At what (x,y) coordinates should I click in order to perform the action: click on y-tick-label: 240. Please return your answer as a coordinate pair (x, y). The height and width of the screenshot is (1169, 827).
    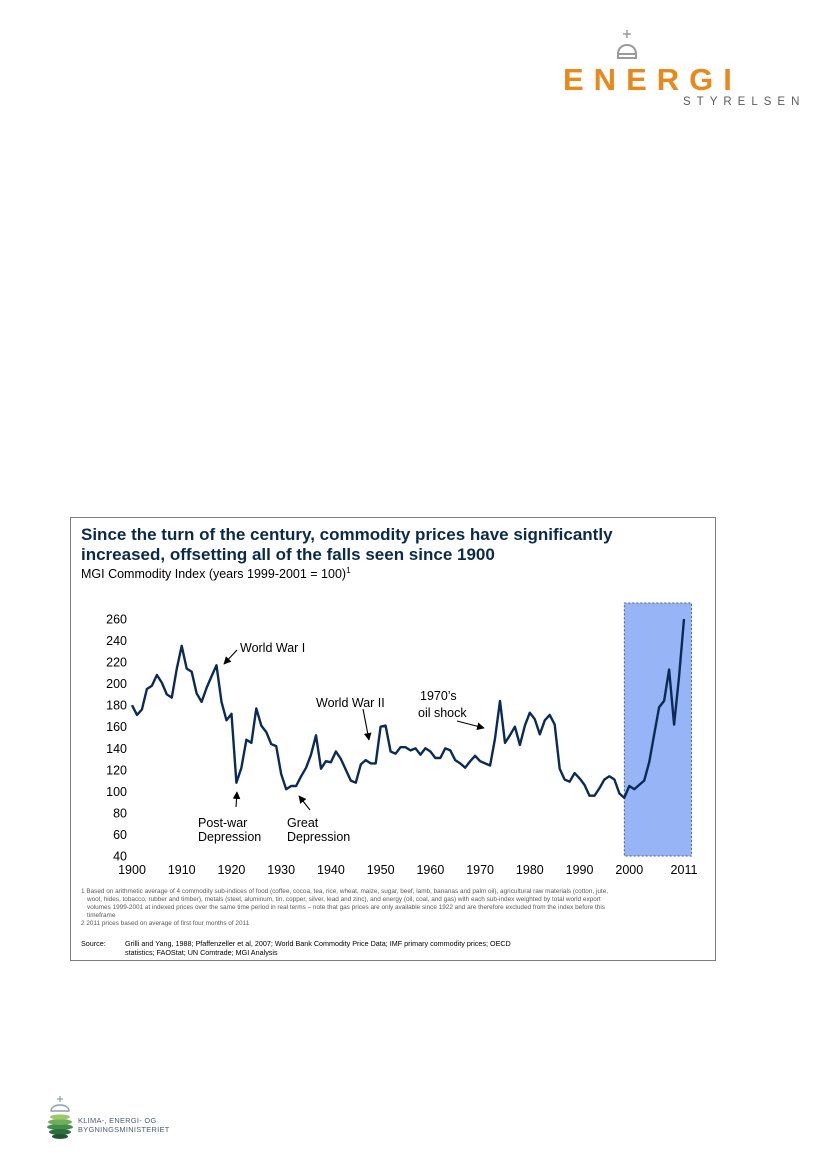
    Looking at the image, I should click on (116, 641).